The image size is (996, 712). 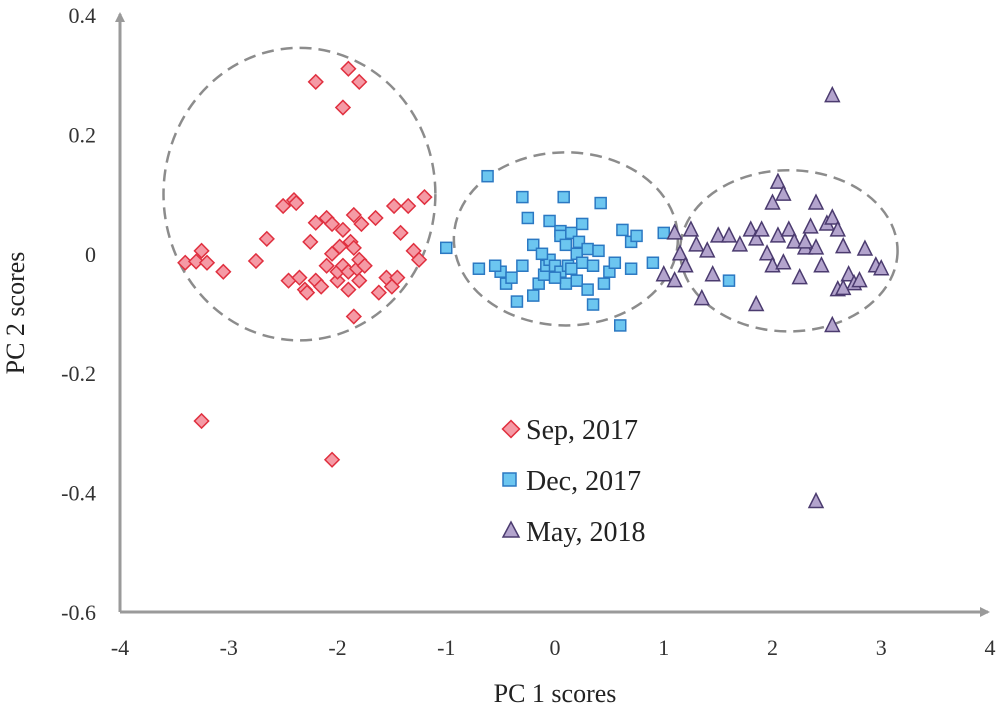 What do you see at coordinates (772, 647) in the screenshot?
I see `x-tick-label: 2` at bounding box center [772, 647].